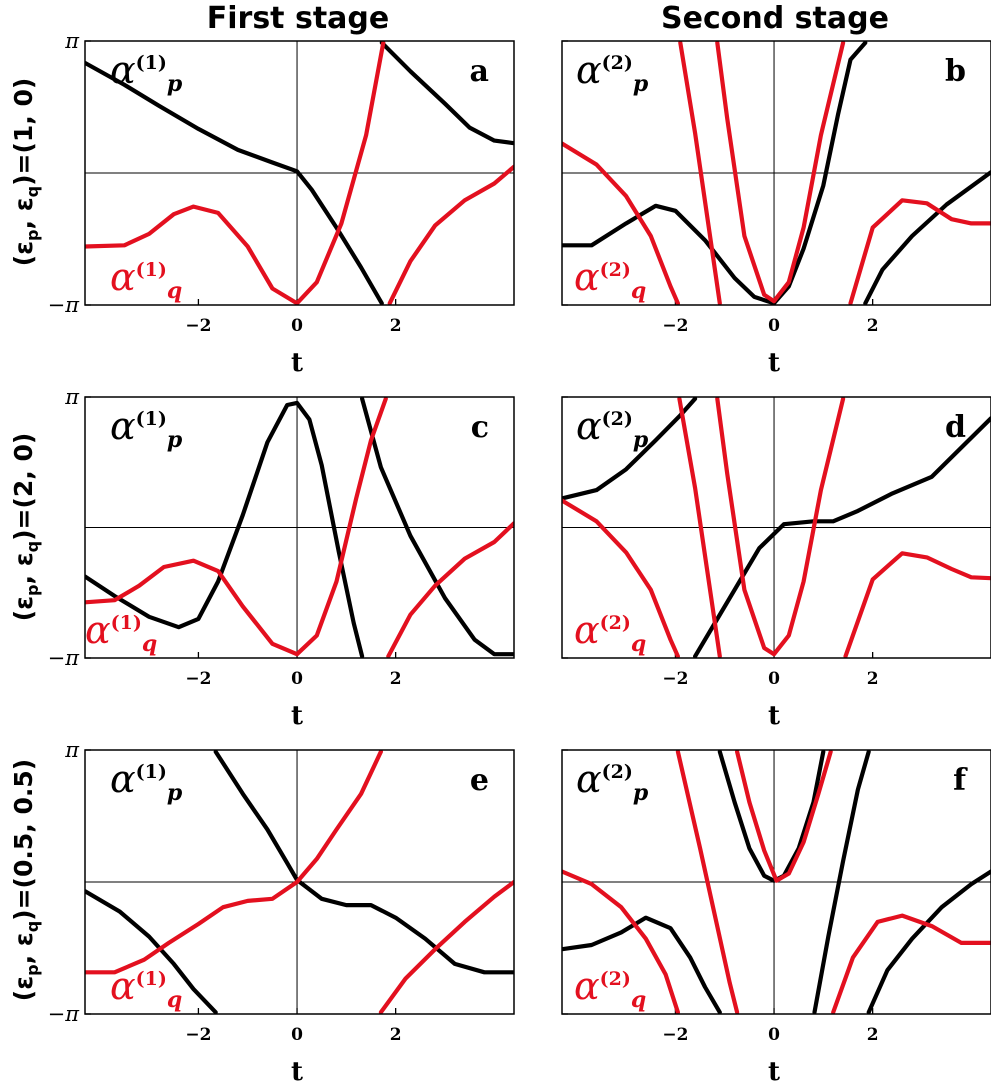 The width and height of the screenshot is (991, 1081). What do you see at coordinates (960, 780) in the screenshot?
I see `panel-letter: f` at bounding box center [960, 780].